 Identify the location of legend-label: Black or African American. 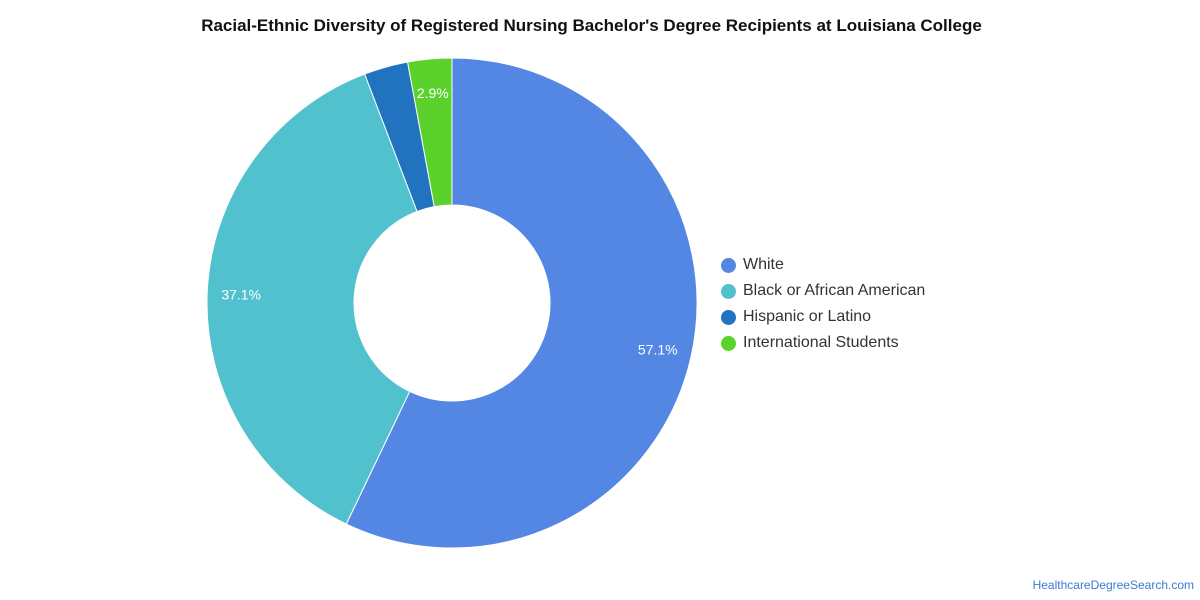
(834, 290).